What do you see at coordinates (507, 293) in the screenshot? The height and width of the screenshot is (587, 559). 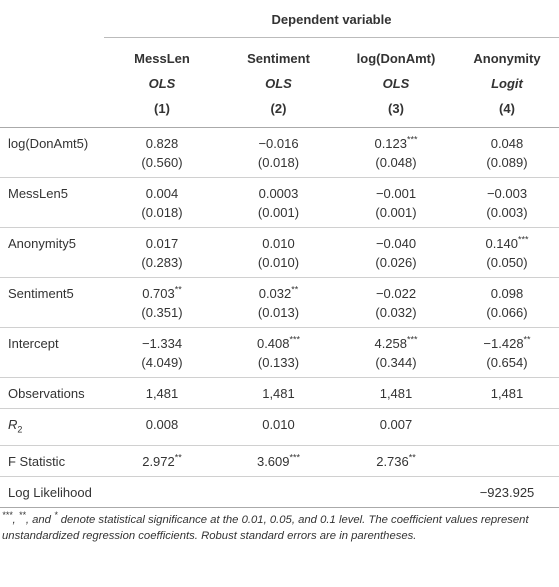 I see `coef-line: 0.098` at bounding box center [507, 293].